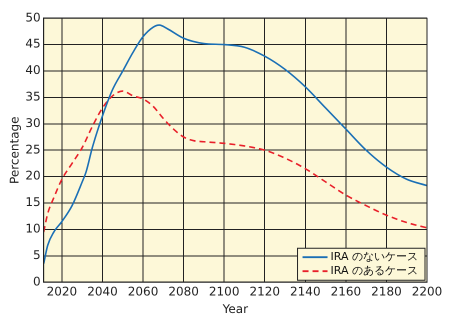  What do you see at coordinates (183, 291) in the screenshot?
I see `x-tick-label: 2080` at bounding box center [183, 291].